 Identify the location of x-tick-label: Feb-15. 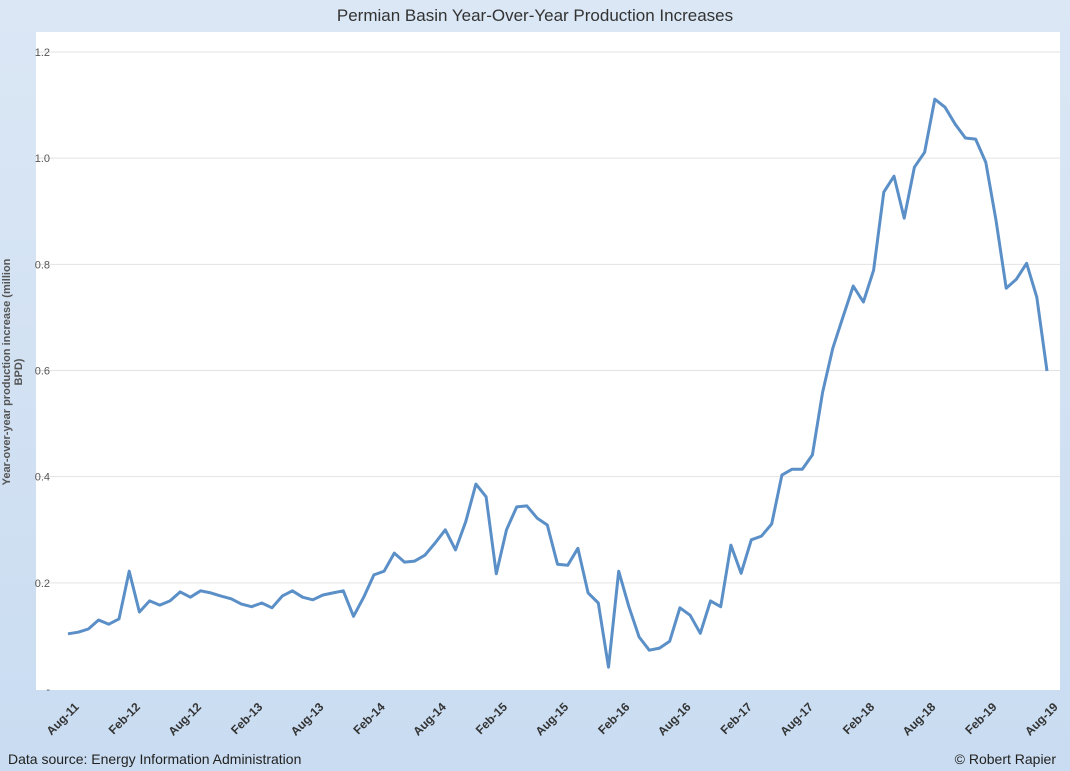
(491, 718).